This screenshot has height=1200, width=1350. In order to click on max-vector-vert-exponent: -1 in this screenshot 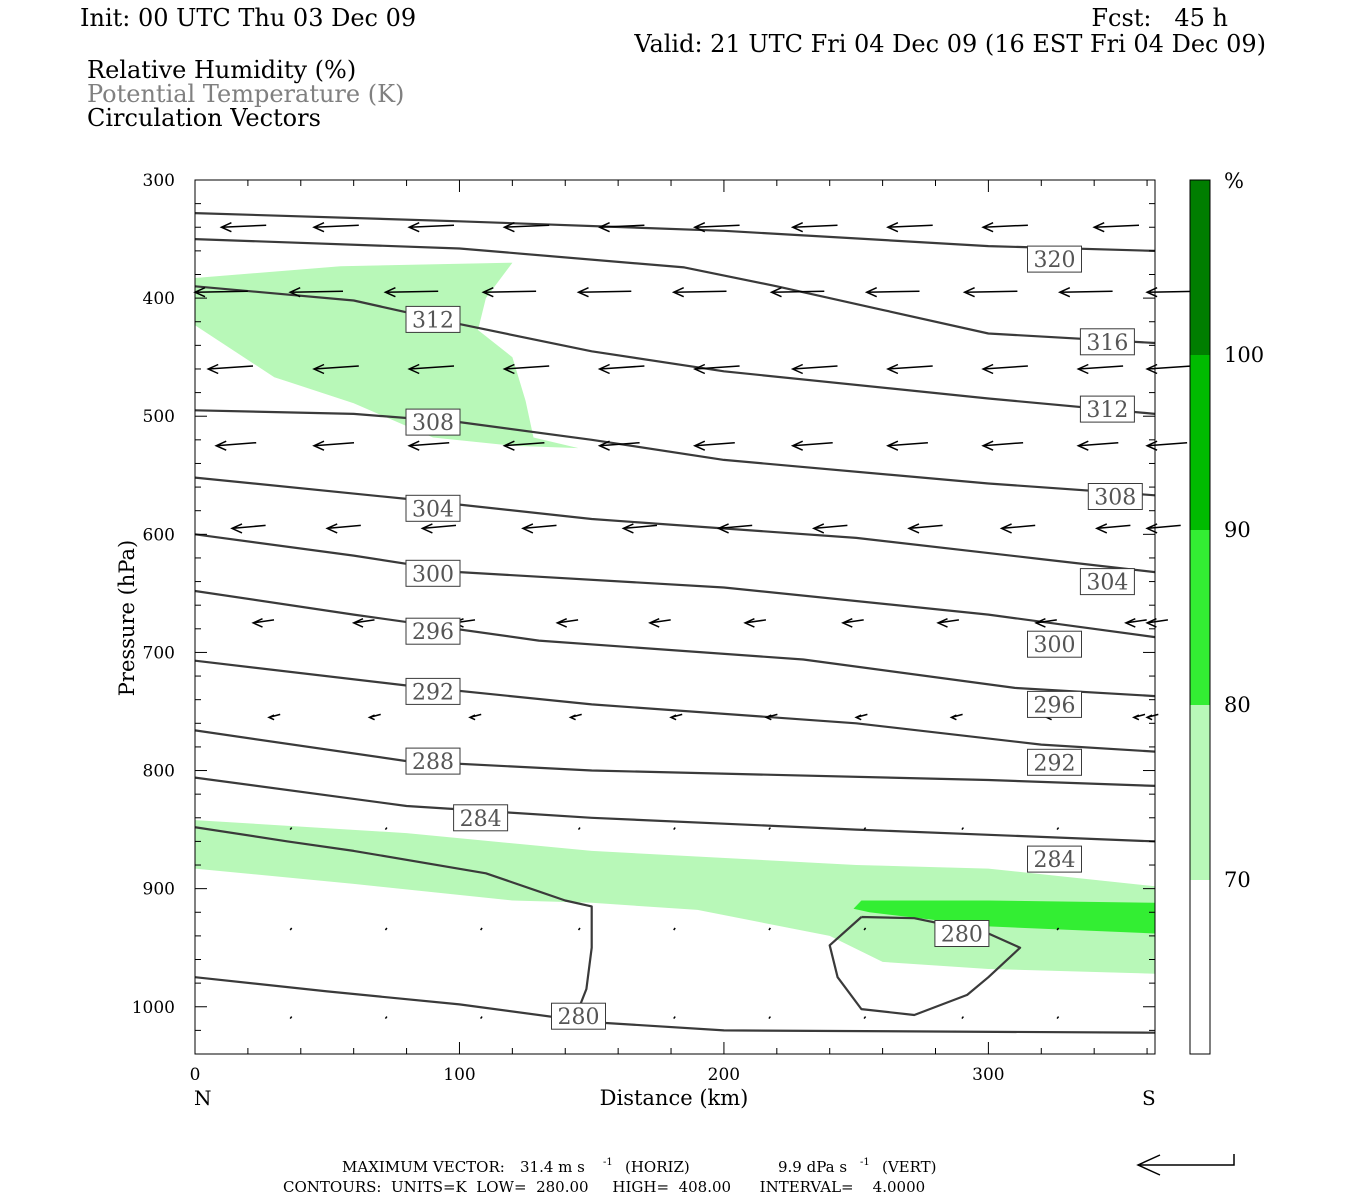, I will do `click(865, 1162)`.